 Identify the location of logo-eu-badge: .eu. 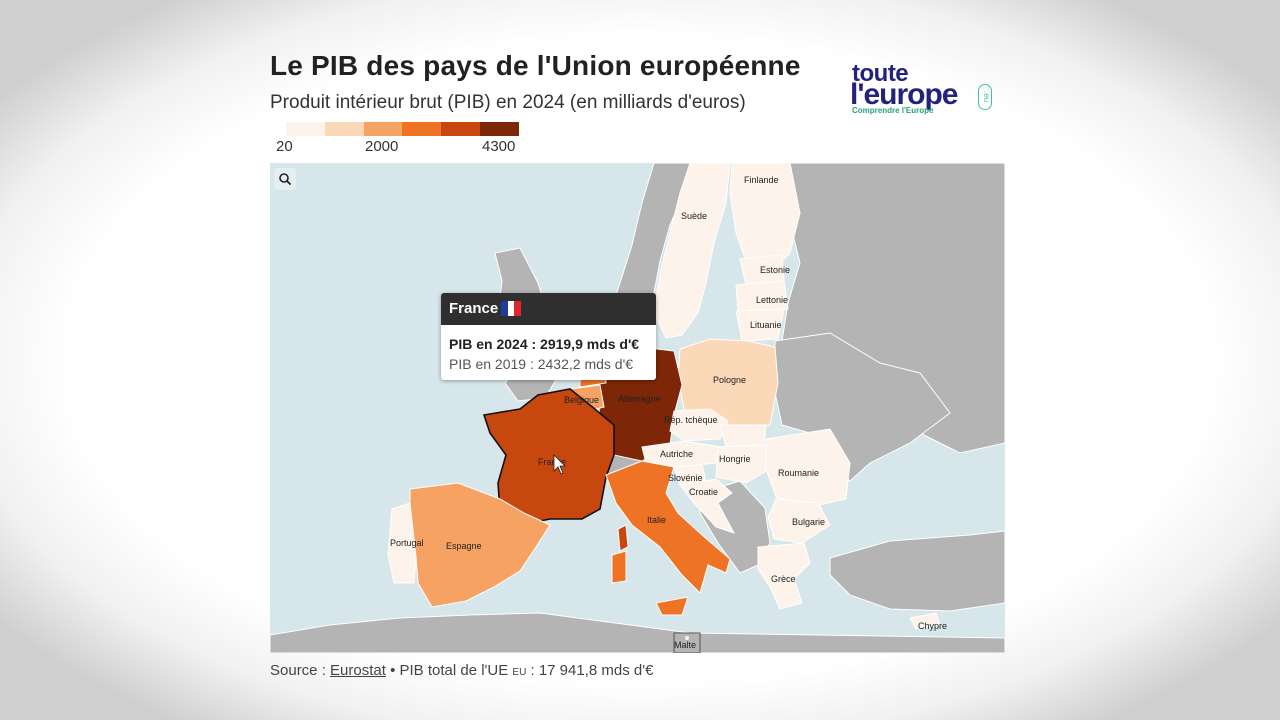
(985, 97).